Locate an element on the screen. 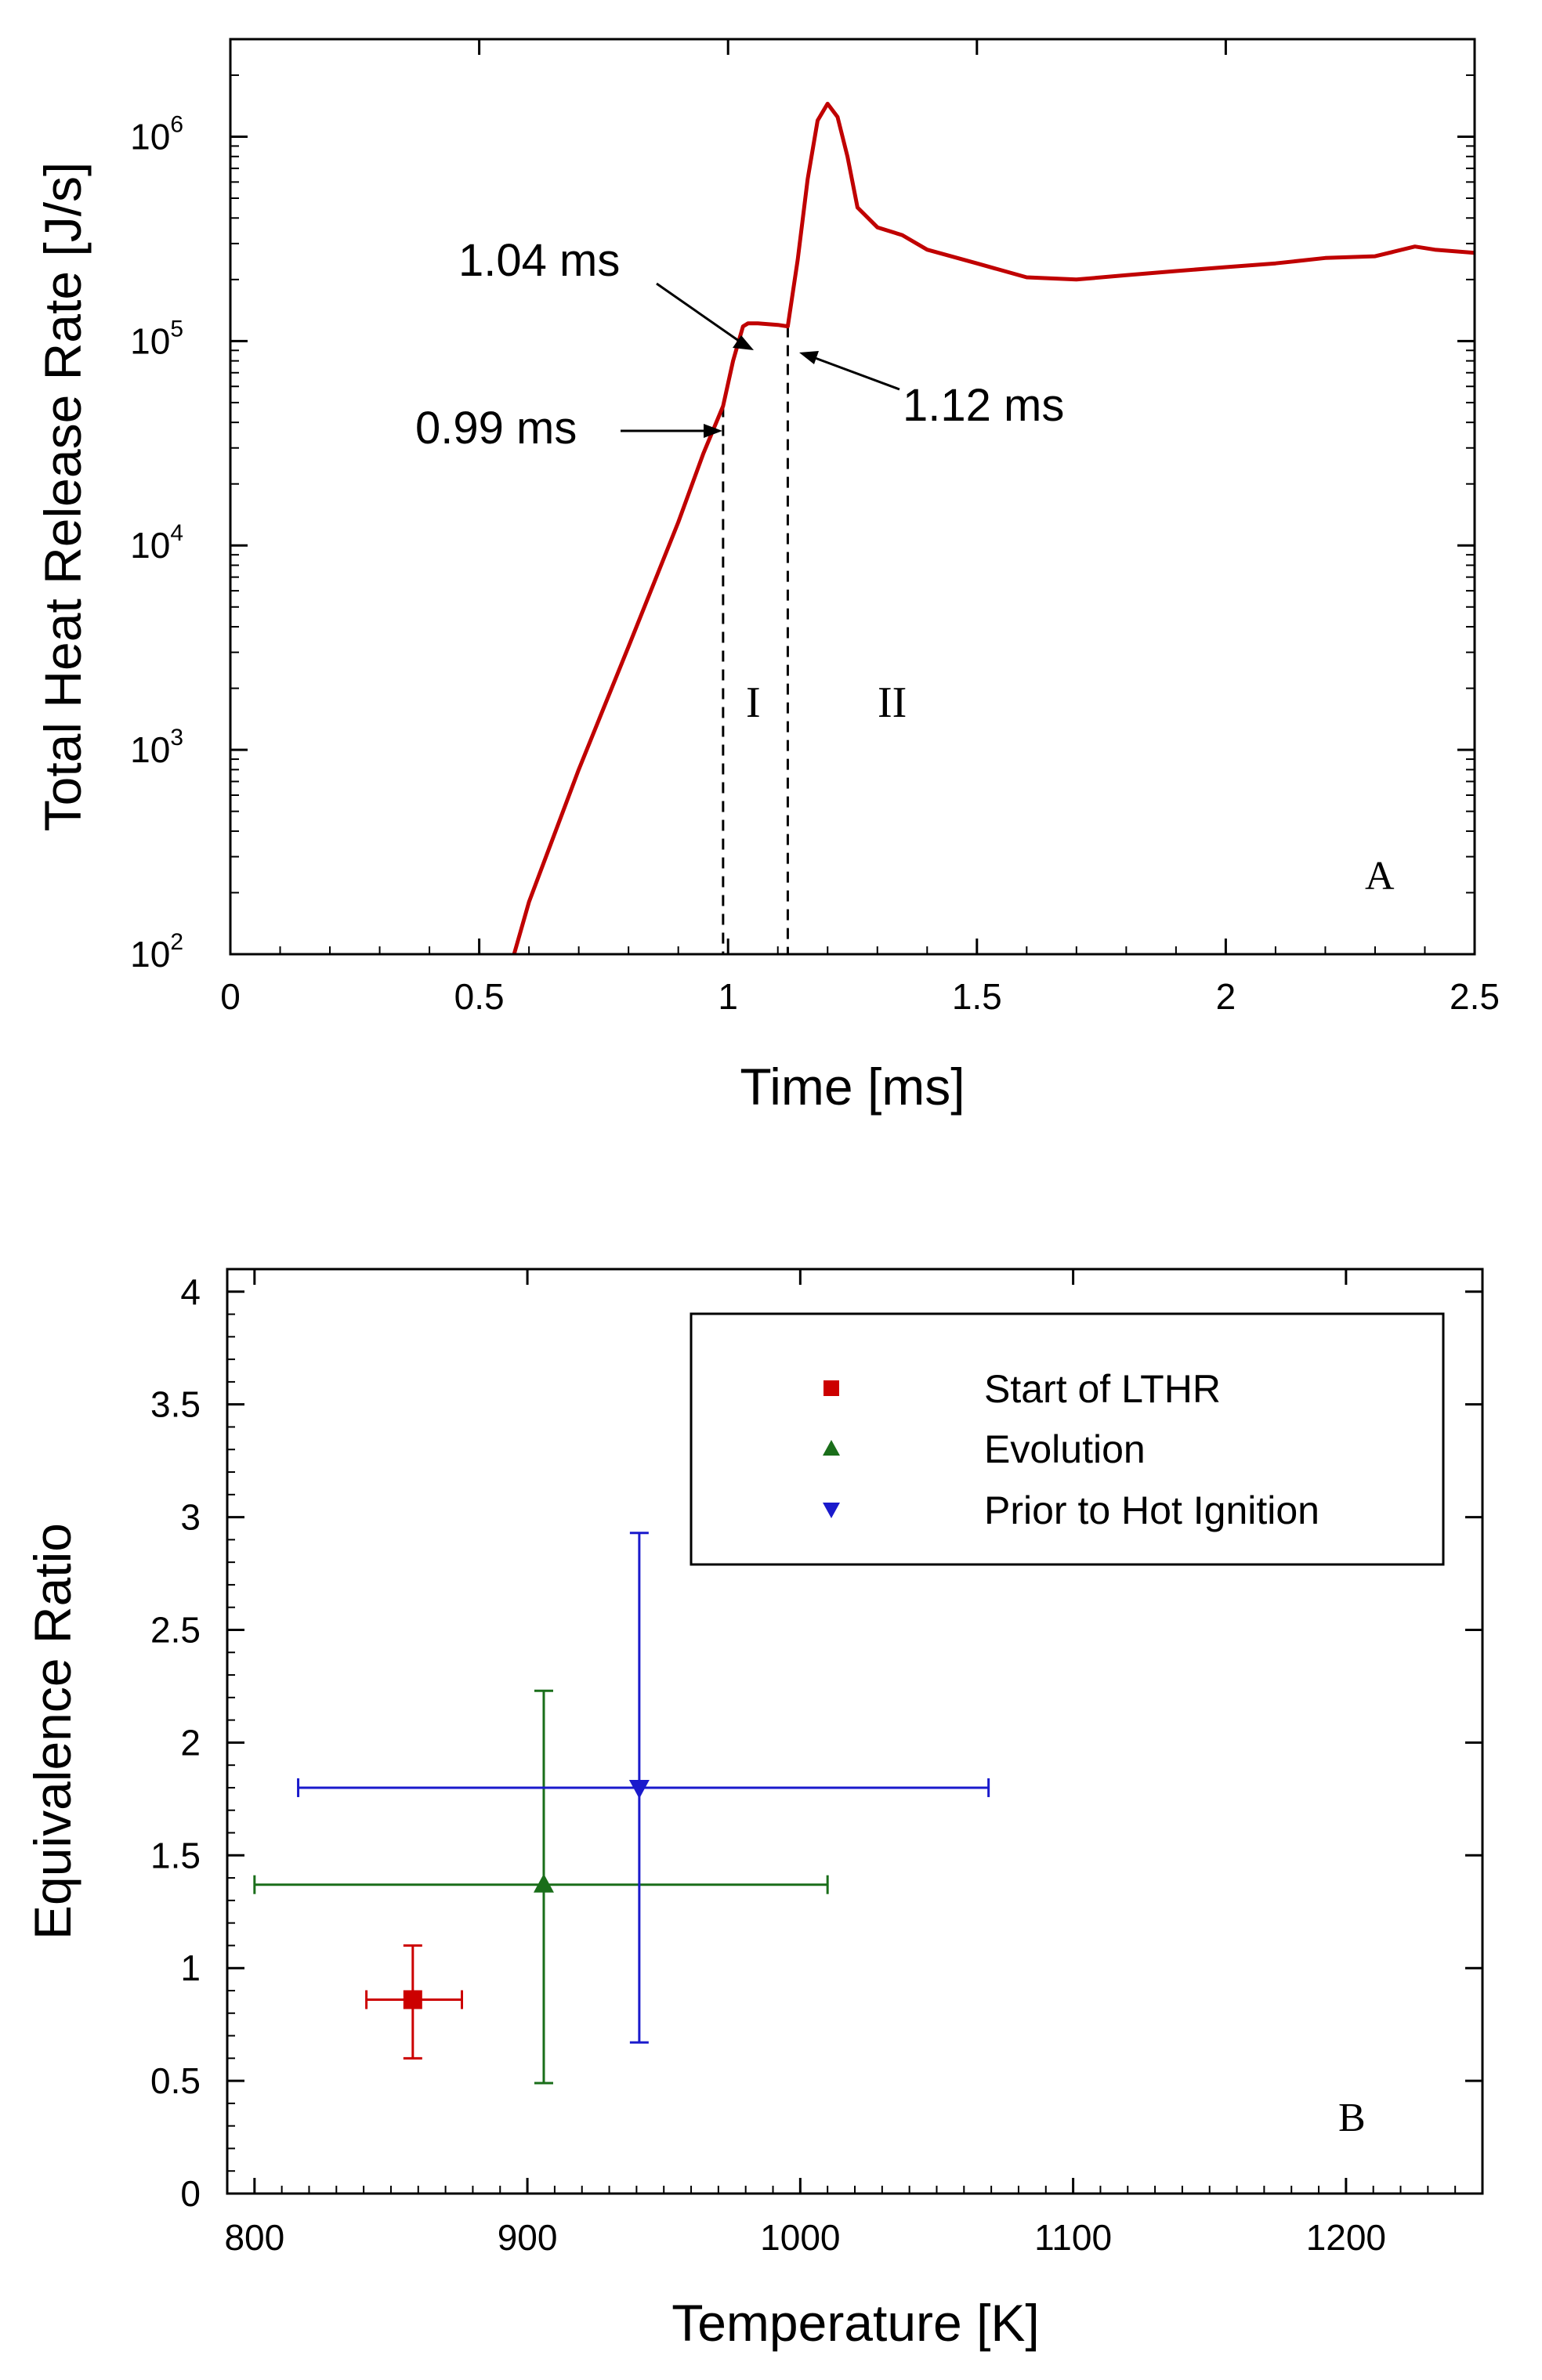 This screenshot has height=2380, width=1542. legend-label-start-of-lthr: Start of LTHR is located at coordinates (1102, 1389).